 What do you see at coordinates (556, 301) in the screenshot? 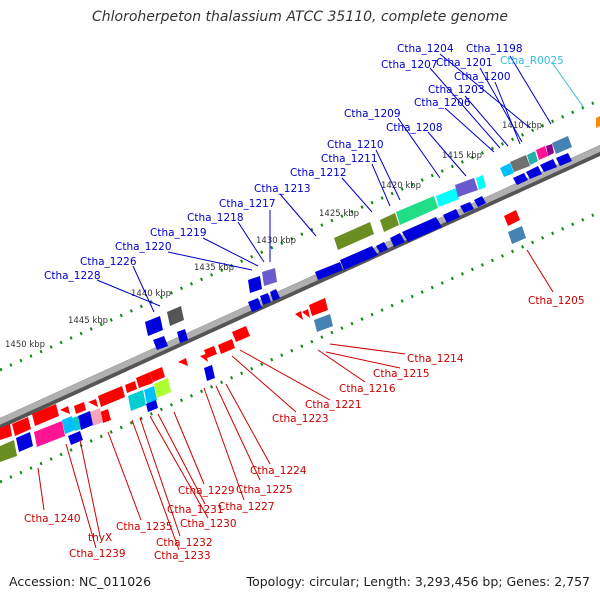
I see `label-ctha-1205: Ctha_1205` at bounding box center [556, 301].